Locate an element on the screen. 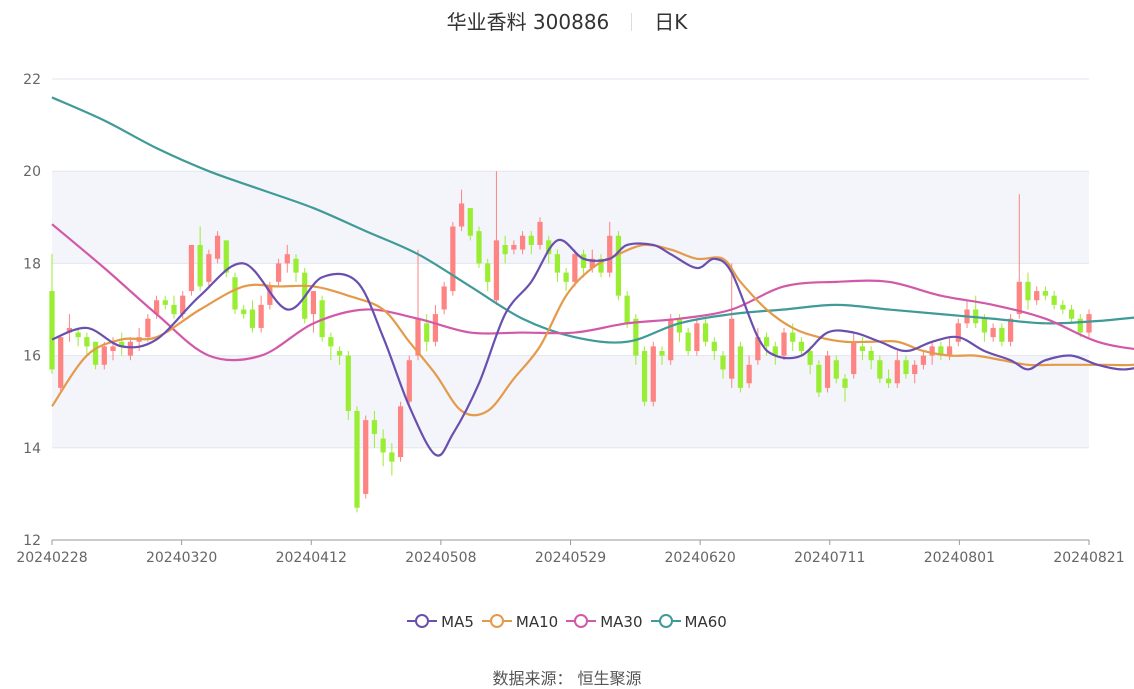 The height and width of the screenshot is (689, 1134). legend-item-ma10: MA10 is located at coordinates (520, 621).